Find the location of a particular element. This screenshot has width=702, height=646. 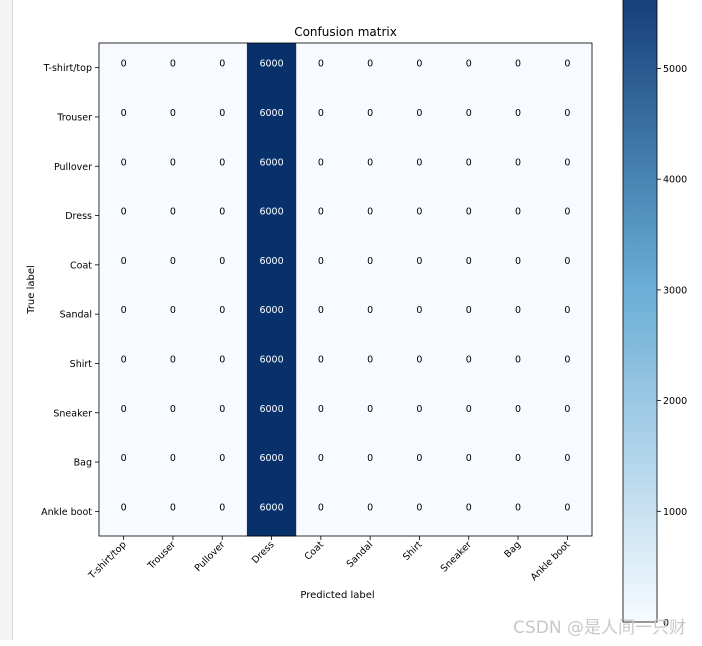

colorbar-tick-label: 4000 is located at coordinates (675, 180).